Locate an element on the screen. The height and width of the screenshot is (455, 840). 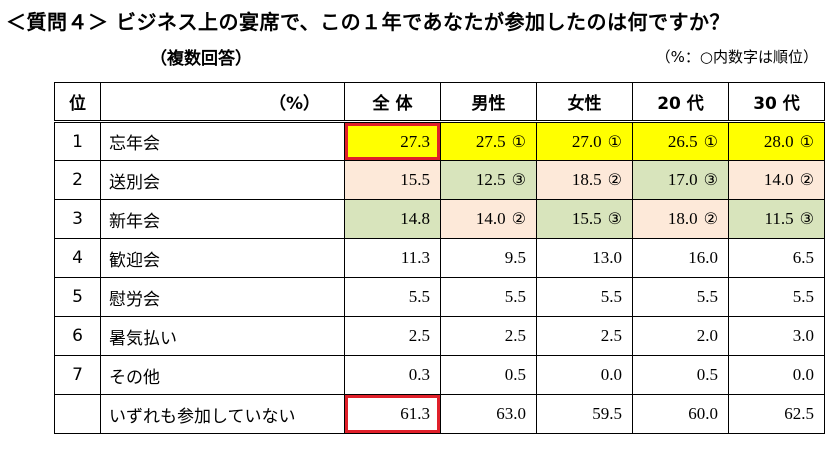
header-male: 男性 is located at coordinates (488, 102).